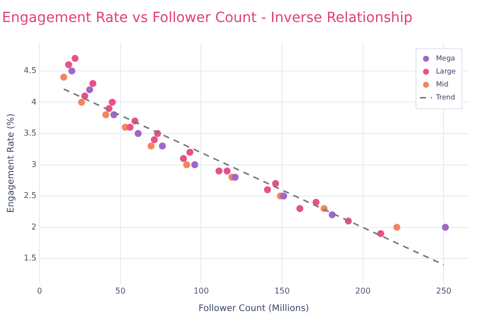 Image resolution: width=480 pixels, height=320 pixels. Describe the element at coordinates (30, 133) in the screenshot. I see `y-tick-label: 3.5` at that location.